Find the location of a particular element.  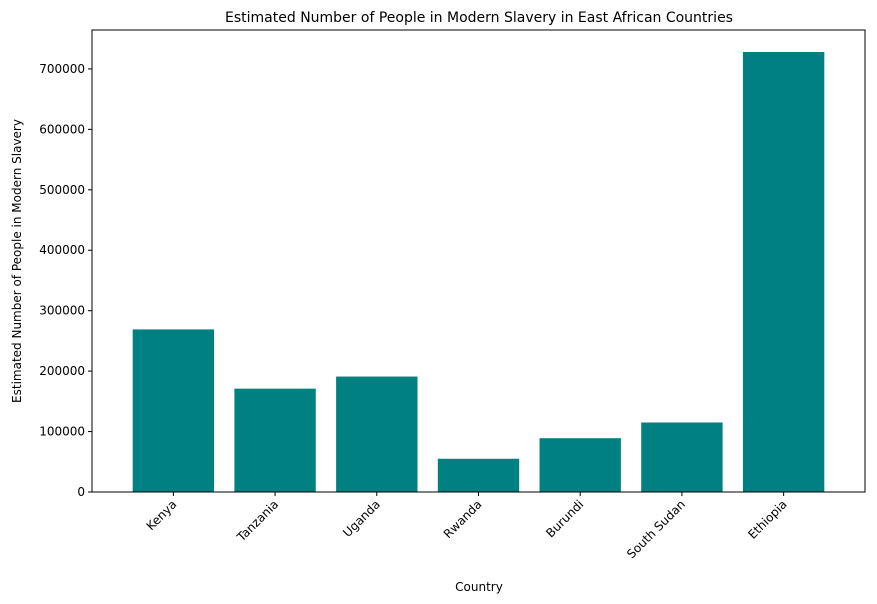

x-axis-label: Country is located at coordinates (479, 587).